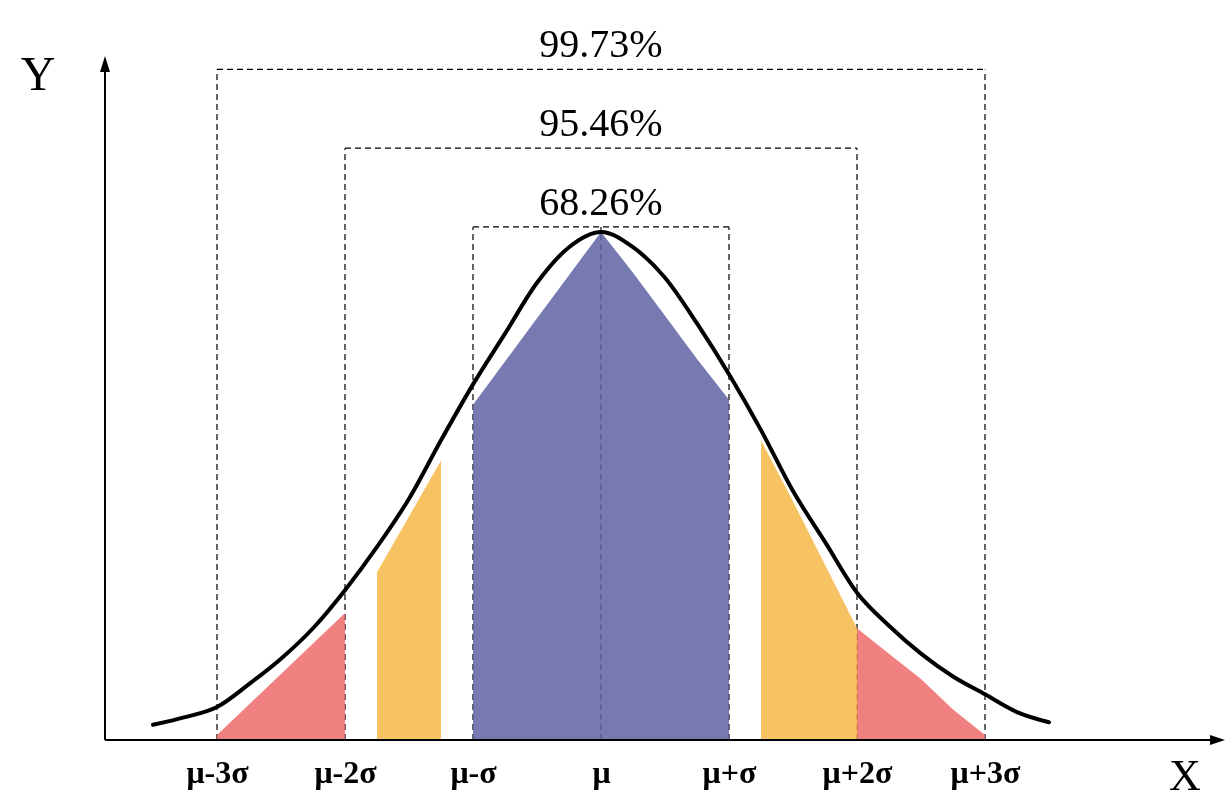  I want to click on x-tick-label: μ, so click(601, 771).